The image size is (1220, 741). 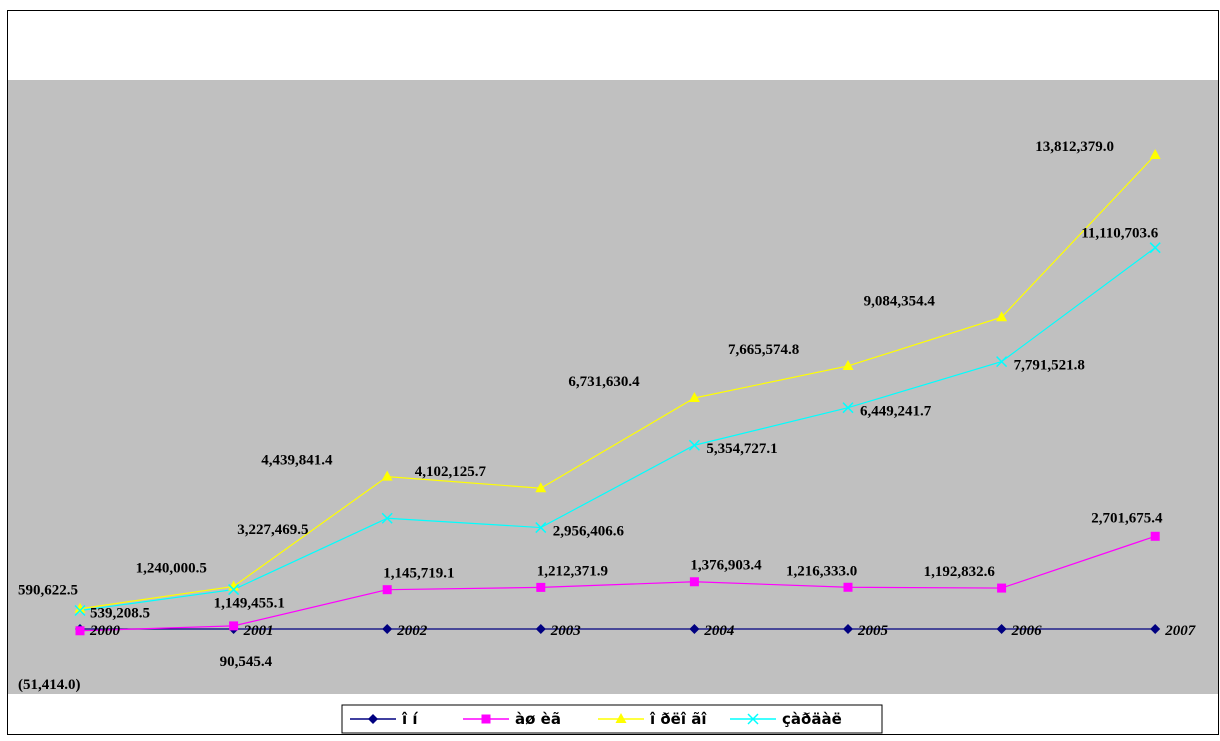 I want to click on data-label-s1-2002: 1,145,719.1, so click(x=418, y=574).